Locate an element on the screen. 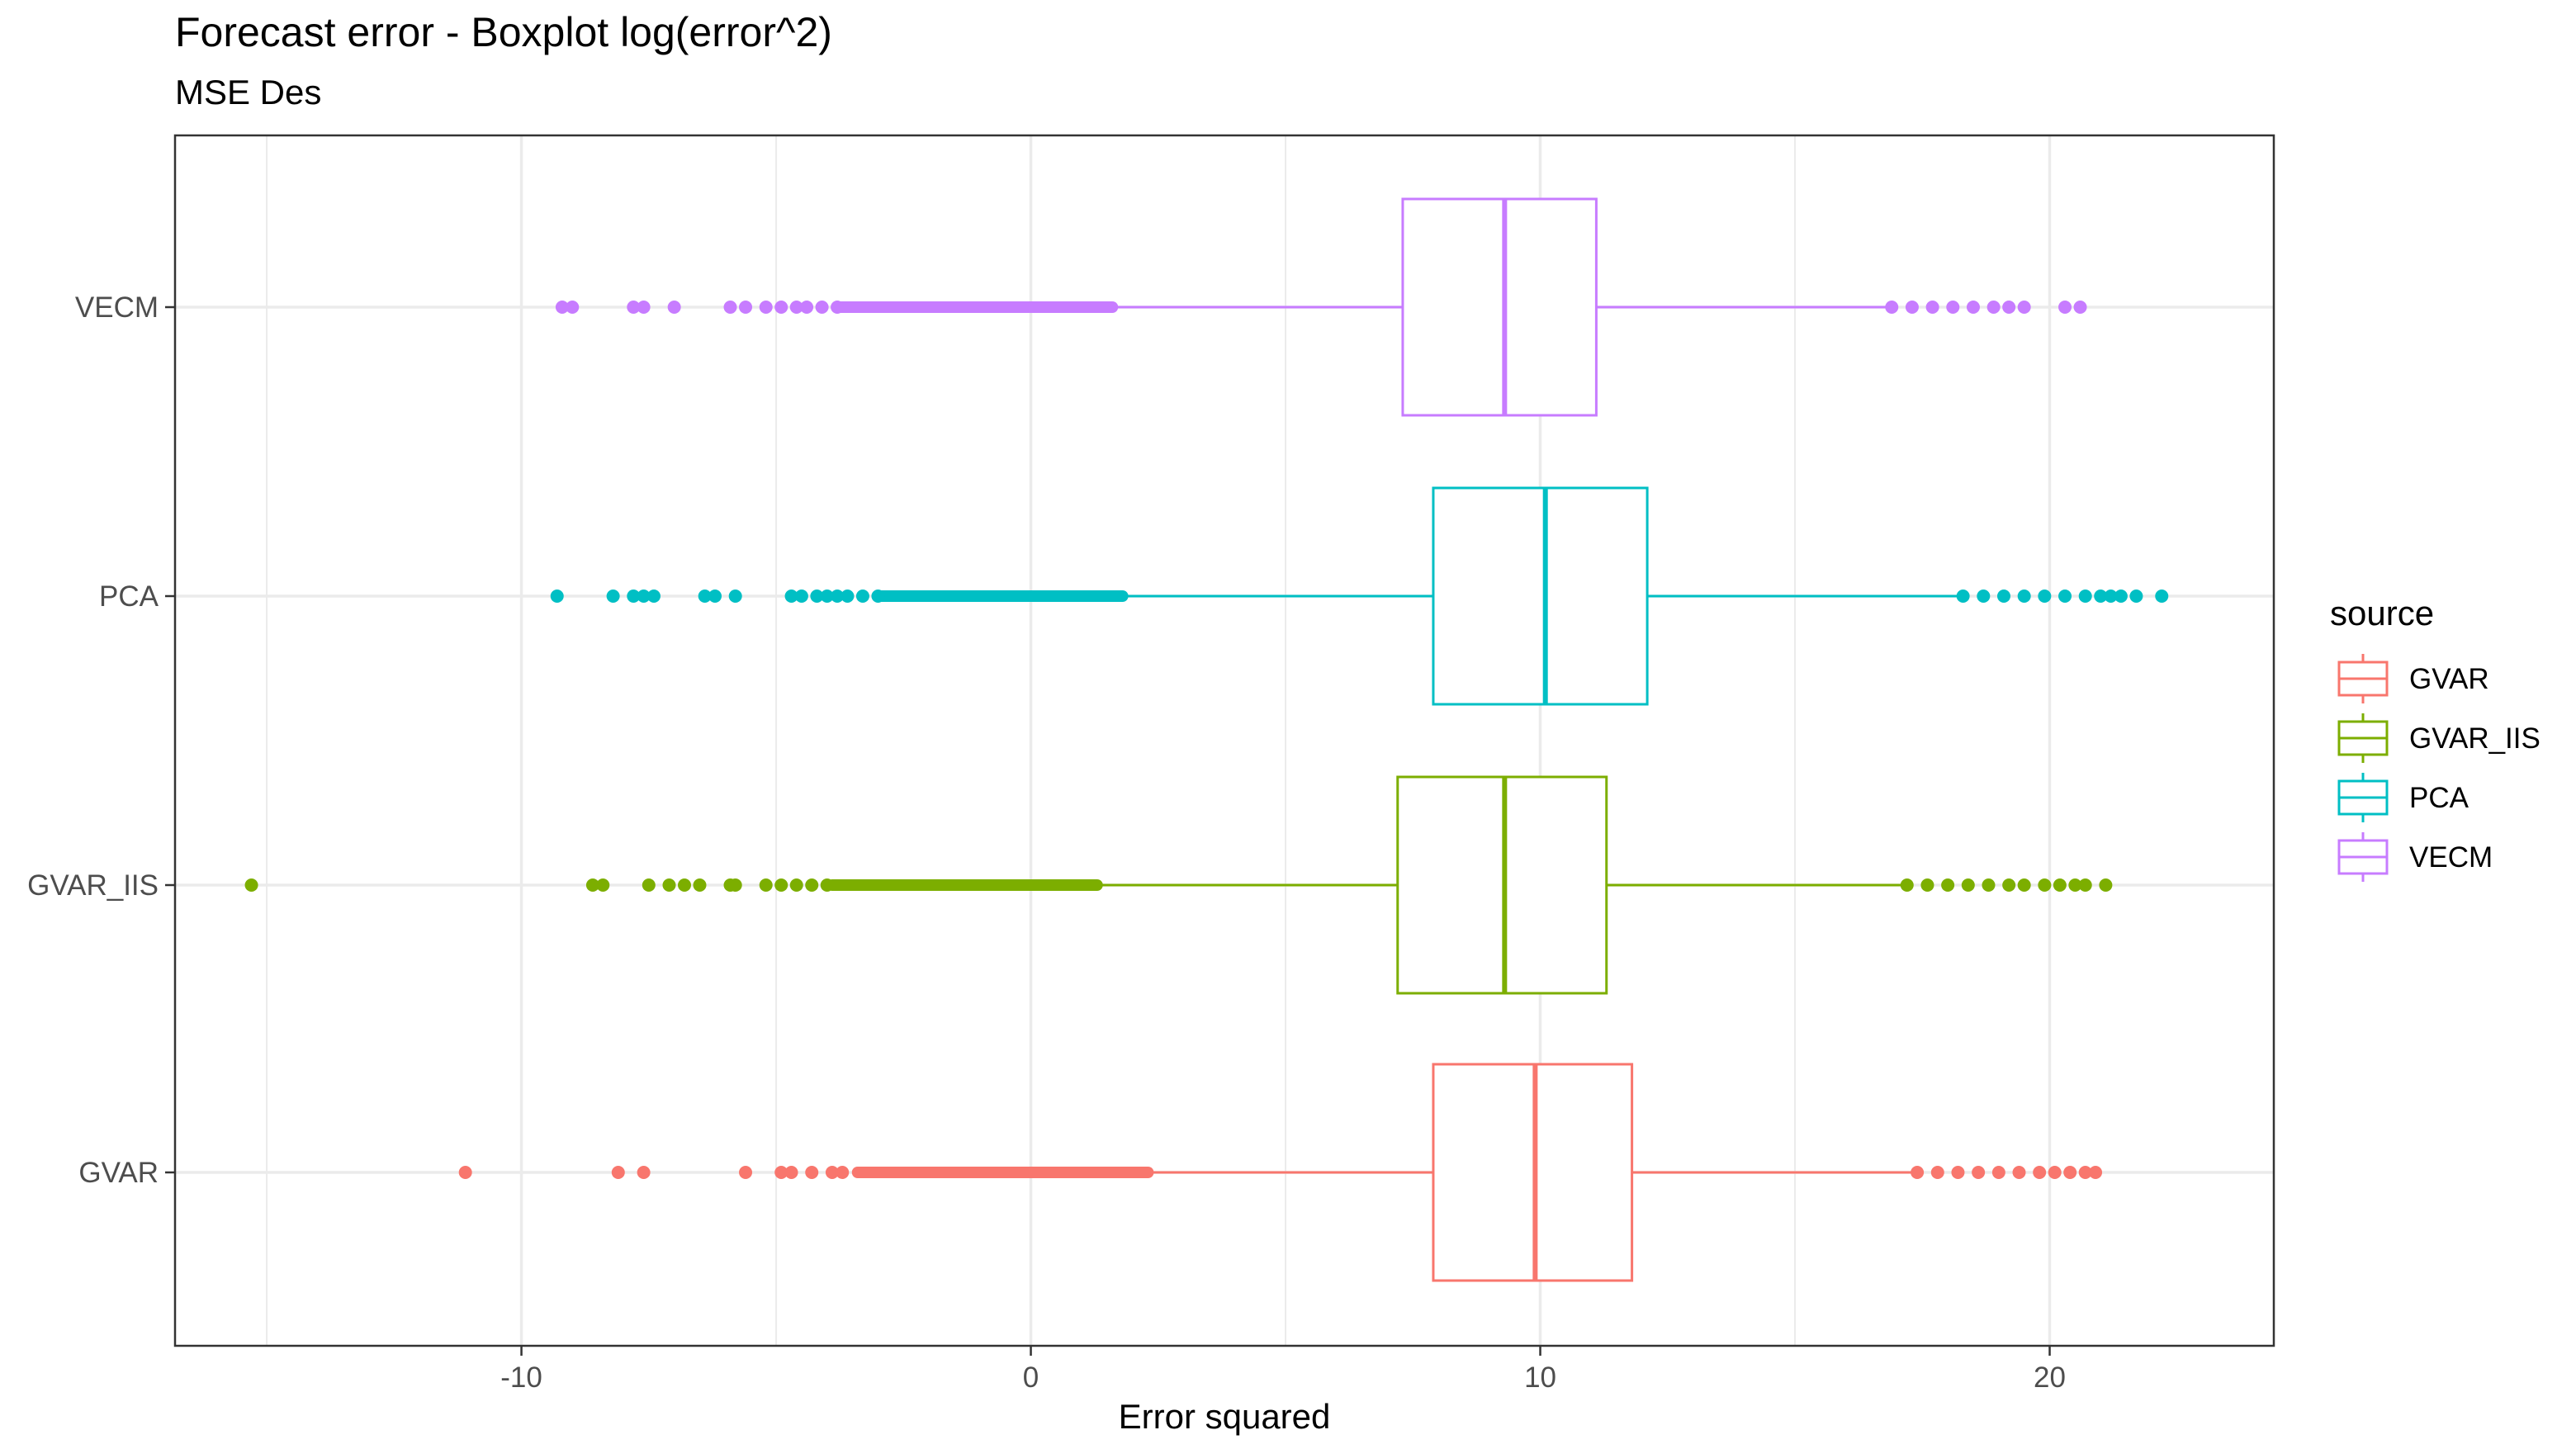  box-group-gvar-iis is located at coordinates (1178, 885).